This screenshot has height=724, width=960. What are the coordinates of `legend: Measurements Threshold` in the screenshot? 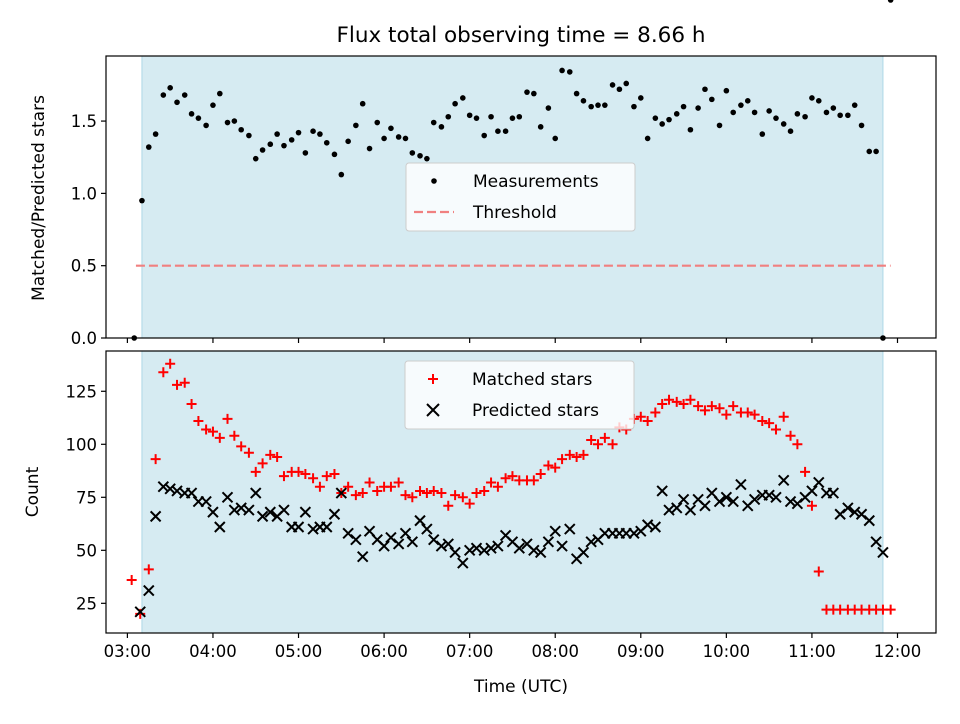 It's located at (520, 197).